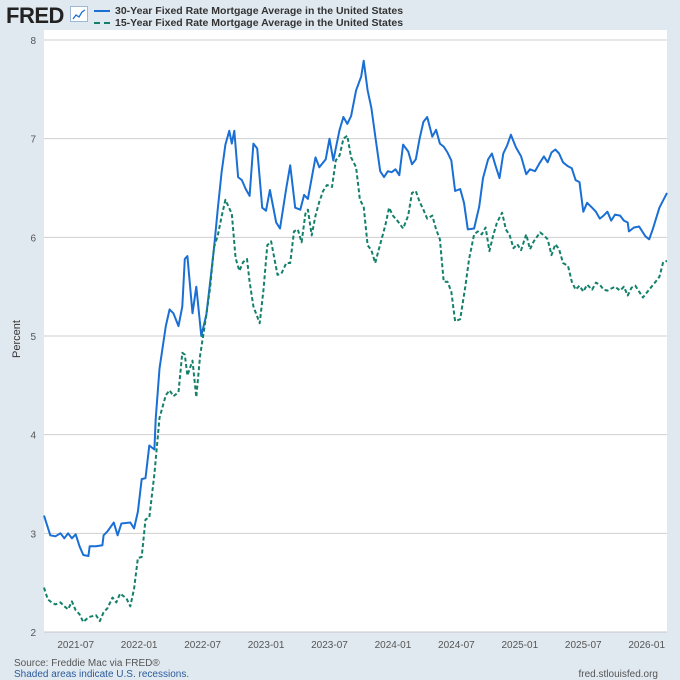  I want to click on y-tick-label: 6, so click(33, 238).